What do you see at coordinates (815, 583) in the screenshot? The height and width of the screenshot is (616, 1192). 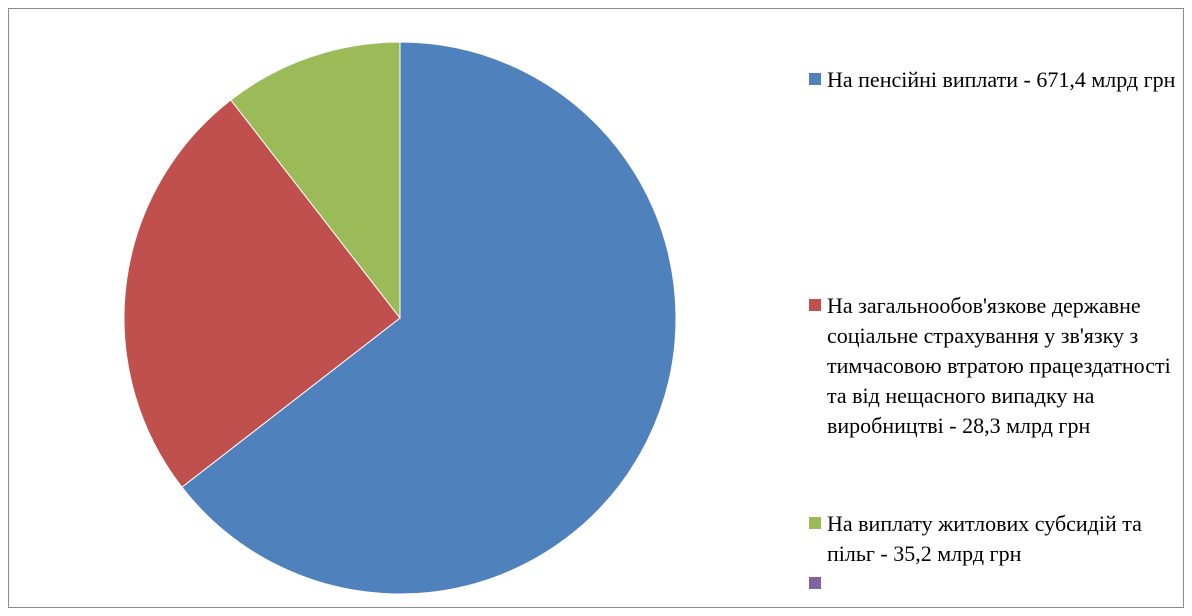 I see `legend-swatch-extra` at bounding box center [815, 583].